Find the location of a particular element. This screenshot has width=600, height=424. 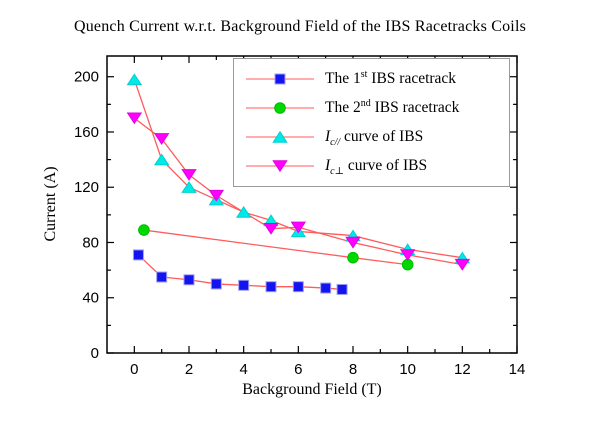

y-tick-label: 120 is located at coordinates (86, 187).